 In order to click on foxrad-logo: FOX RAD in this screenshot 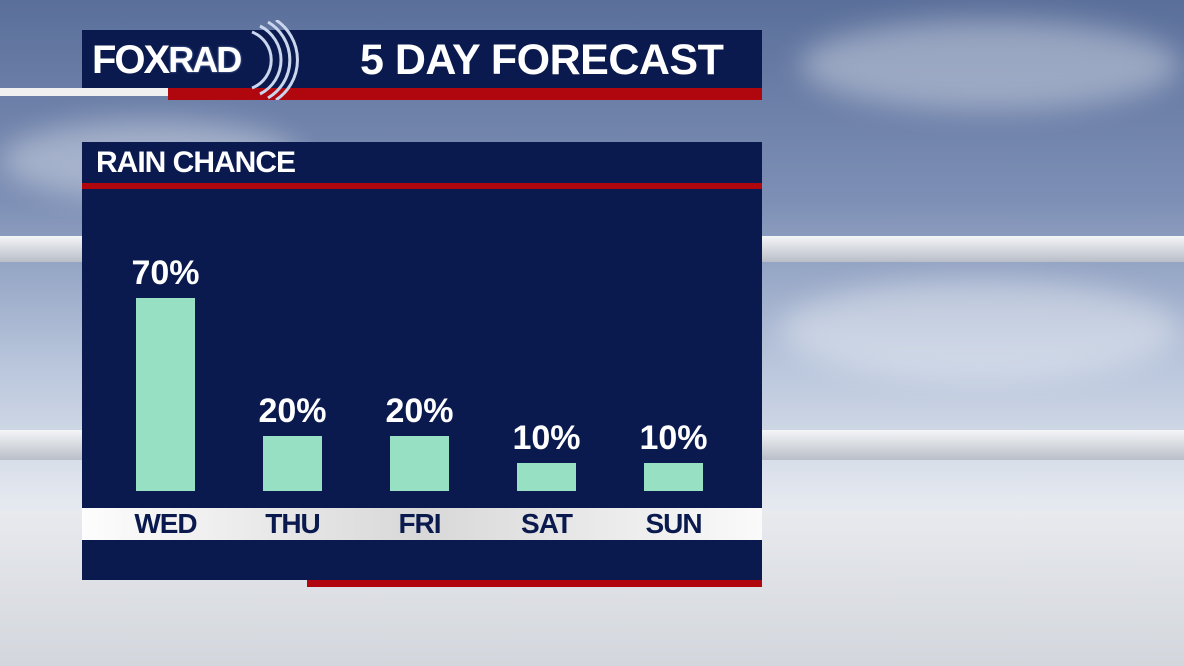, I will do `click(195, 60)`.